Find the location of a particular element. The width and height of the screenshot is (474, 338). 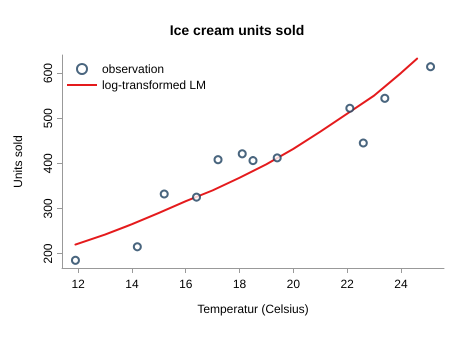

x-tick-label: 20 is located at coordinates (293, 284).